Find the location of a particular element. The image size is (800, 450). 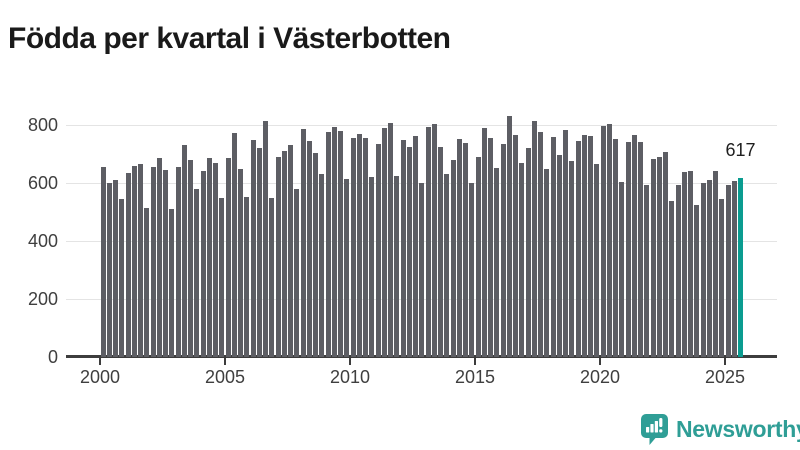

x-axis-label-2005: 2005 is located at coordinates (225, 377).